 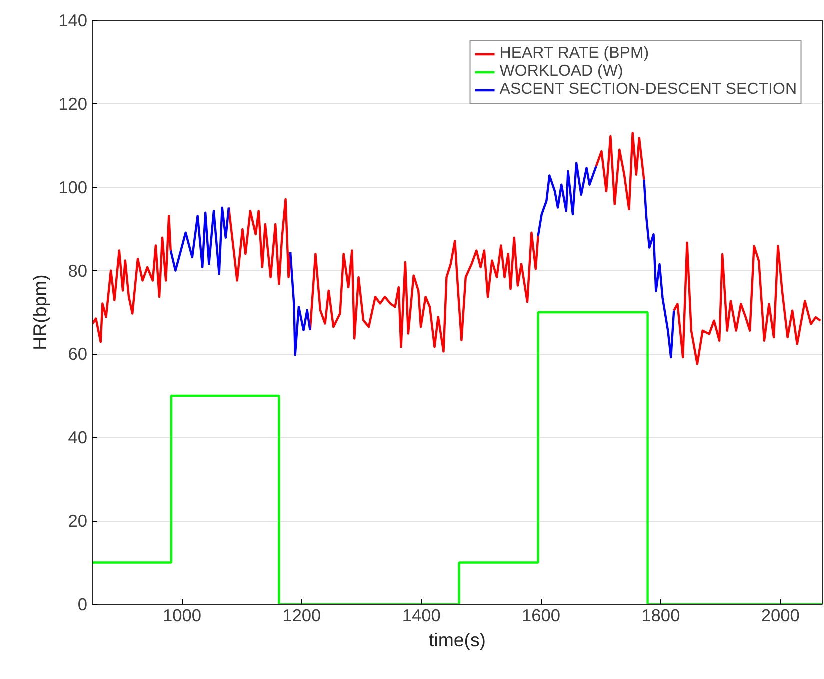 What do you see at coordinates (73, 20) in the screenshot?
I see `y-tick-label: 140` at bounding box center [73, 20].